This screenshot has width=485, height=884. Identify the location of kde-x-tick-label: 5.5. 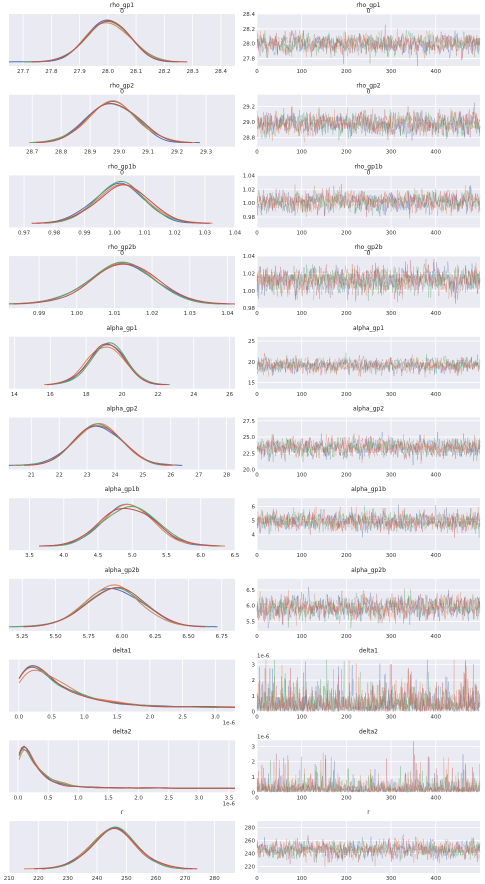
(166, 556).